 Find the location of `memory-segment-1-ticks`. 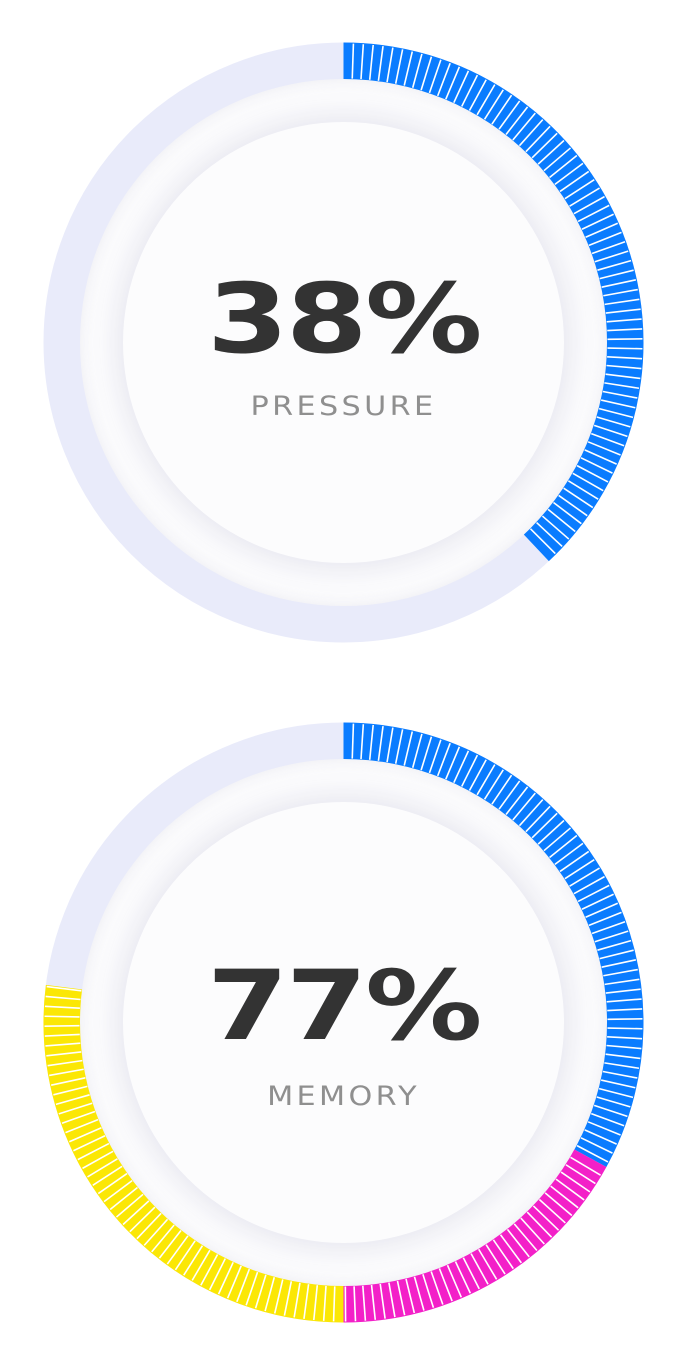

memory-segment-1-ticks is located at coordinates (497, 943).